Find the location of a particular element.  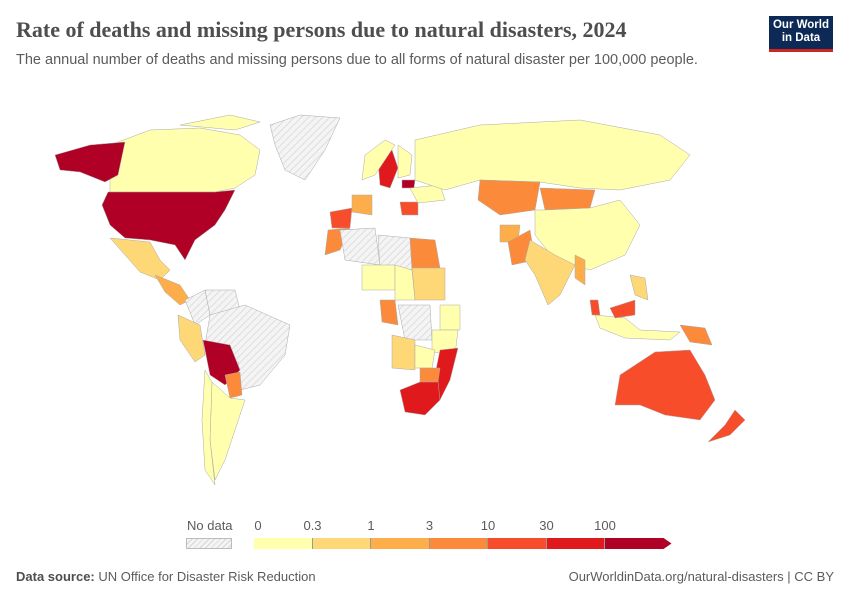

no-data-label: No data is located at coordinates (210, 525).